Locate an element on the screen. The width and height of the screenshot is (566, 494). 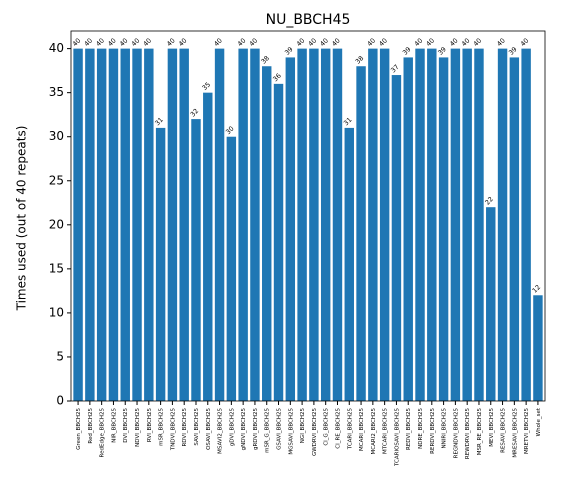
x-tick-label: NIR_BBCH25 is located at coordinates (114, 425).